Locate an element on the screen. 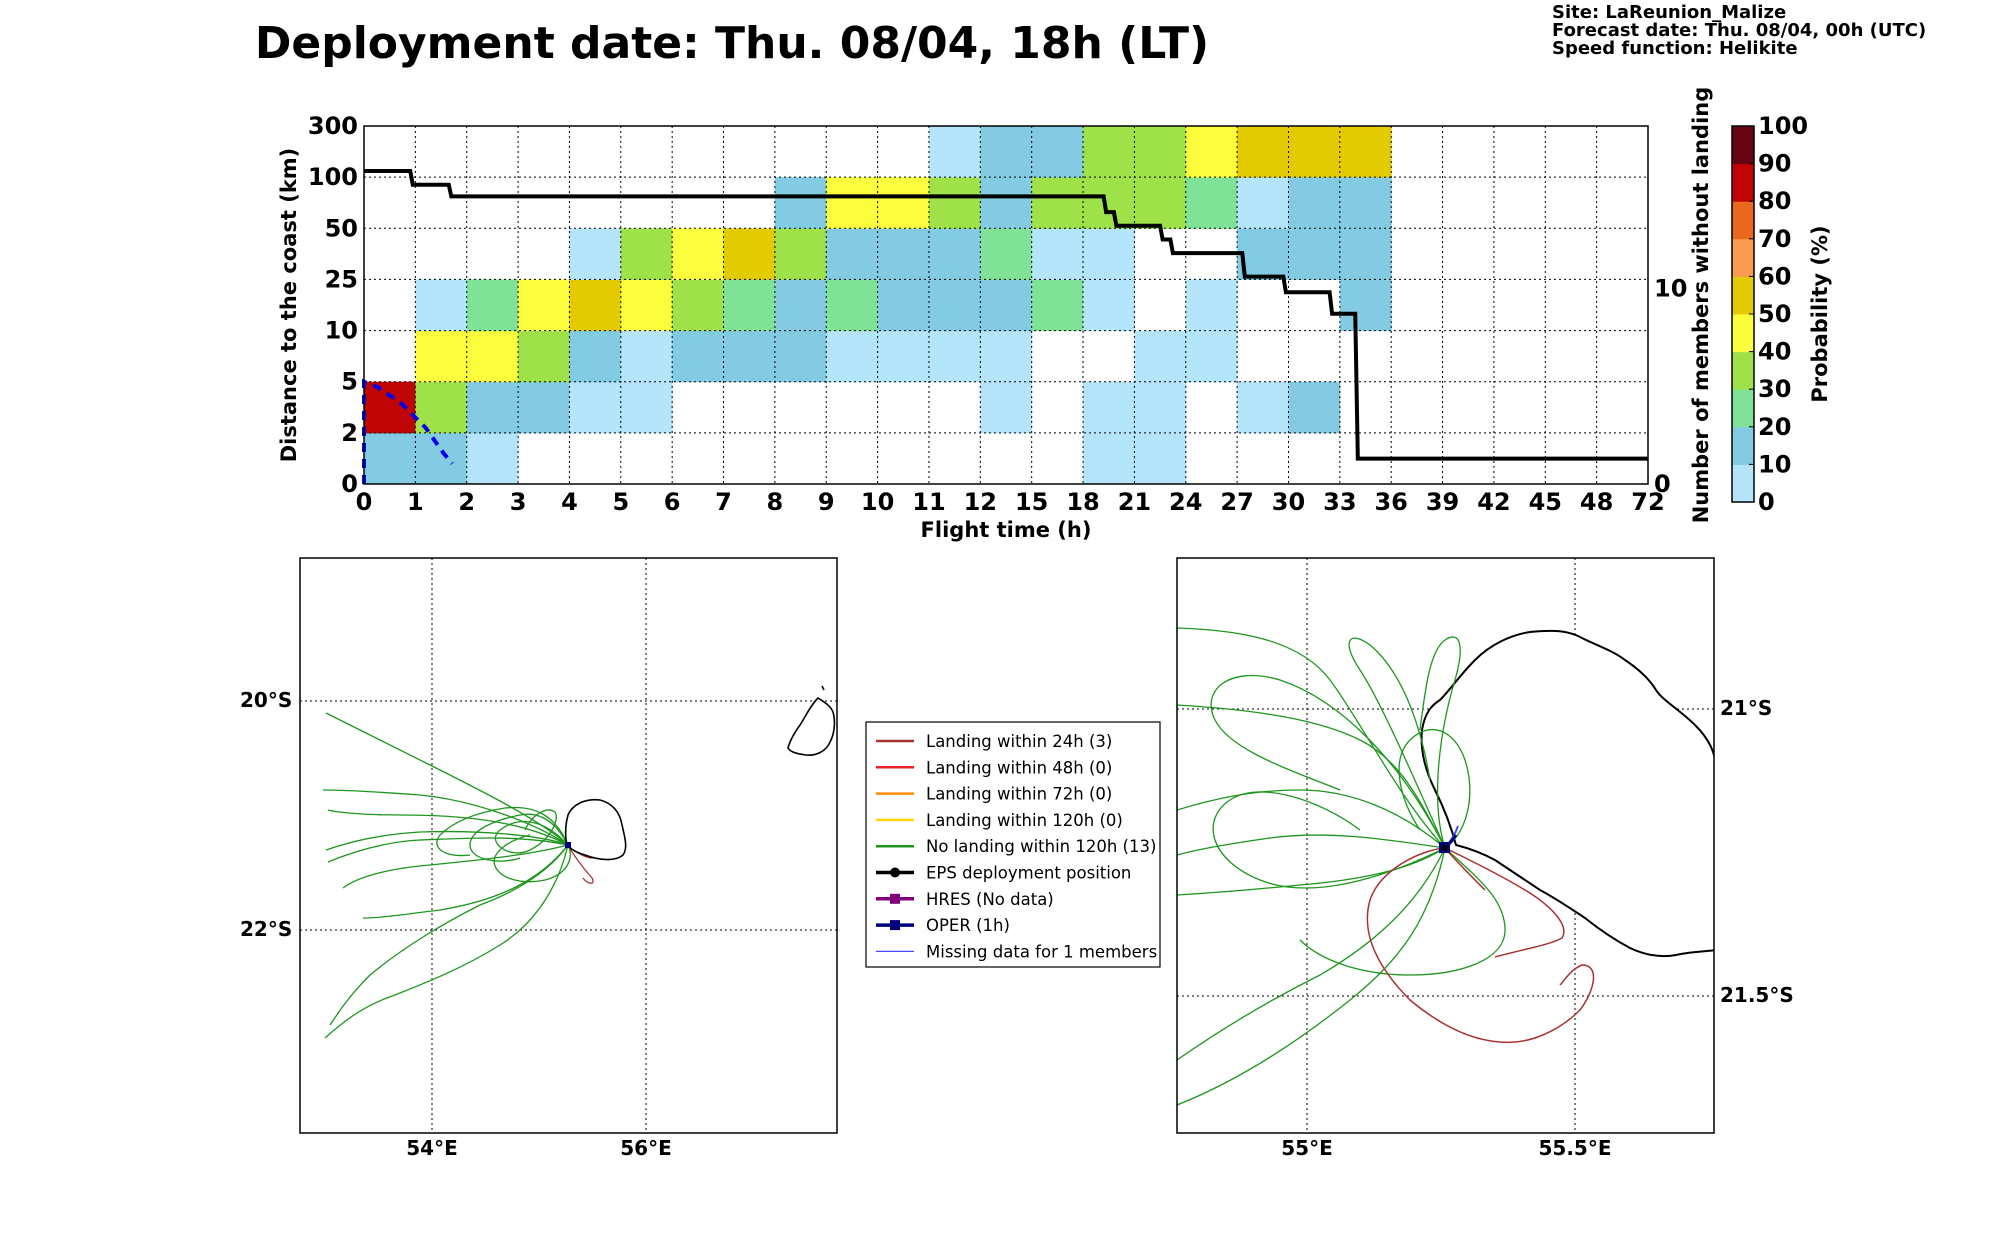  regional-lat-tick-20S: 20°S is located at coordinates (266, 700).